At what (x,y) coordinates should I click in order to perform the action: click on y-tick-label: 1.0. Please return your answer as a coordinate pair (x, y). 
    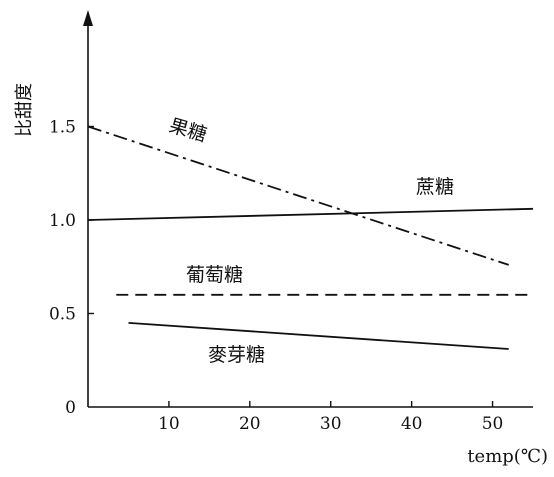
    Looking at the image, I should click on (62, 221).